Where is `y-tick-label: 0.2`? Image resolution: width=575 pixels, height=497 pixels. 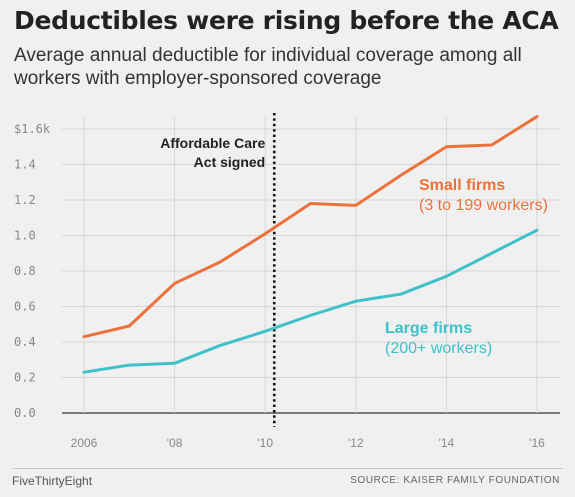
y-tick-label: 0.2 is located at coordinates (25, 378).